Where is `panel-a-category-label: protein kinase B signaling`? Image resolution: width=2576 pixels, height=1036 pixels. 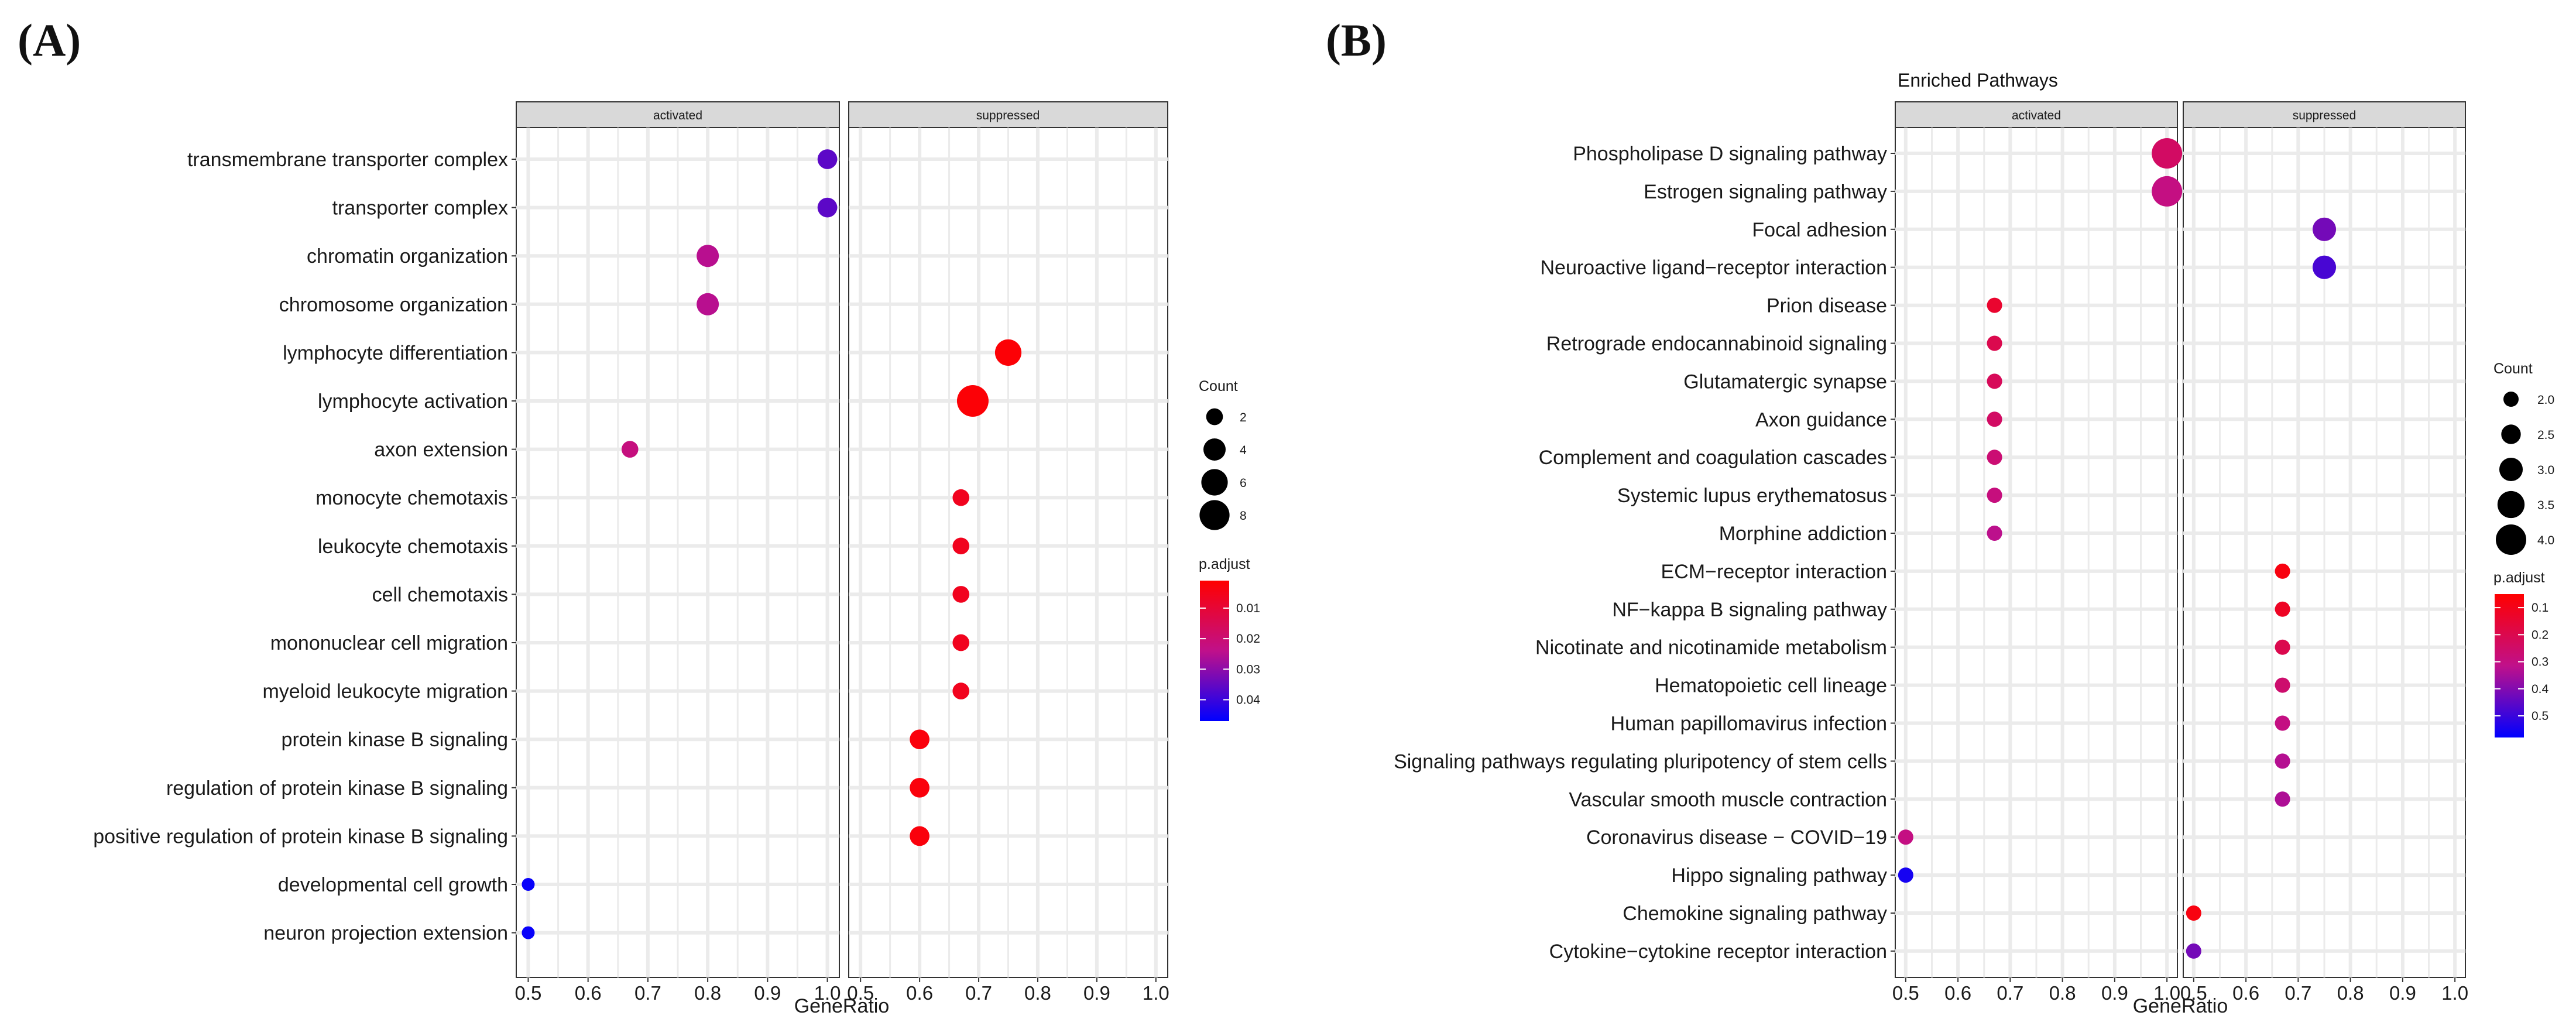
panel-a-category-label: protein kinase B signaling is located at coordinates (395, 740).